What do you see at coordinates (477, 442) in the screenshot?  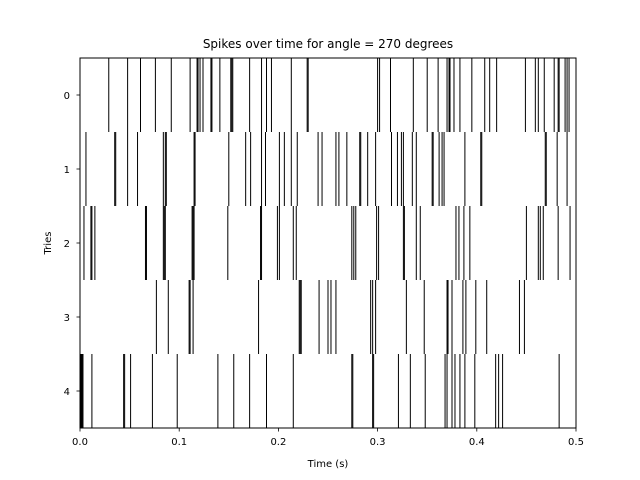 I see `x-tick-label: 0.4` at bounding box center [477, 442].